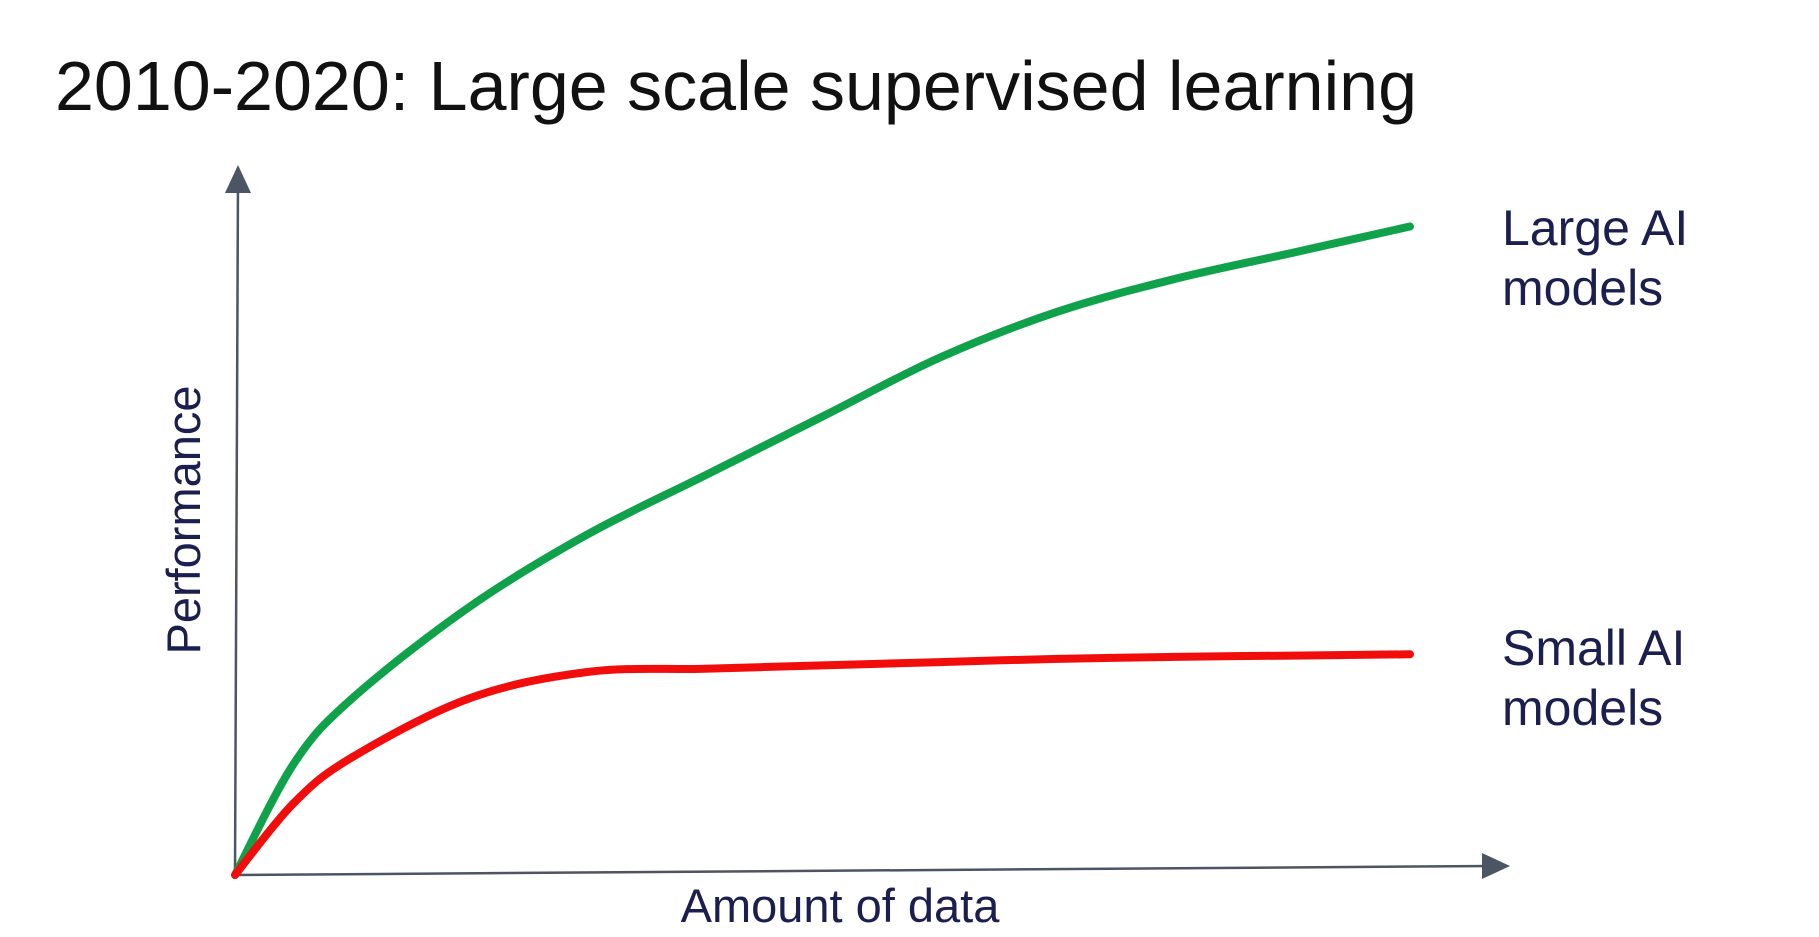  Describe the element at coordinates (1595, 228) in the screenshot. I see `series-label-large-ai-models-line-1: Large AI` at that location.